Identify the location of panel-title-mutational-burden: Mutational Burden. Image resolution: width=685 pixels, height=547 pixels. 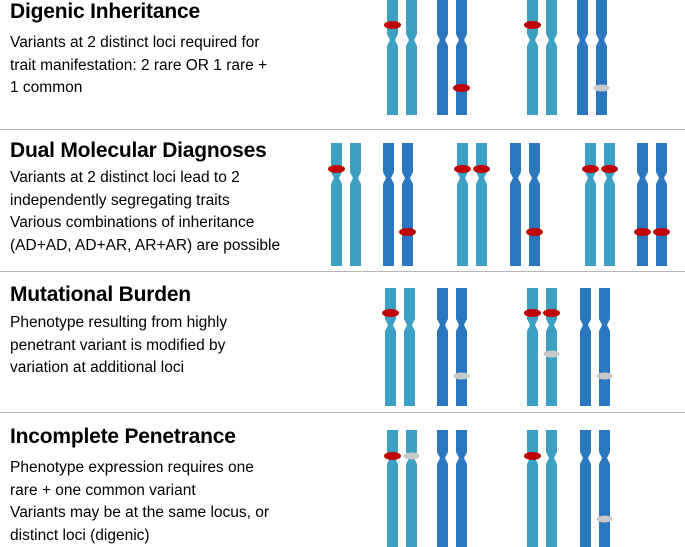
(100, 294).